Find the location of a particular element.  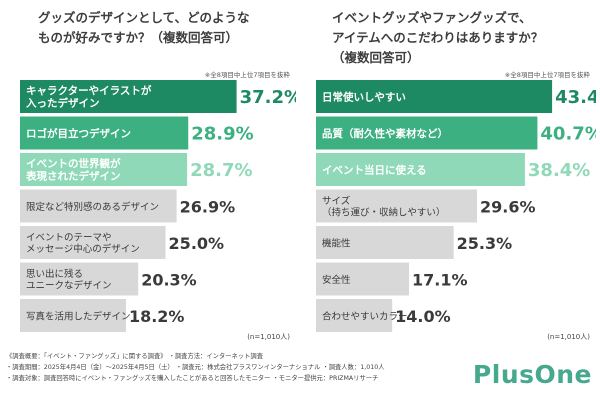

value-label: 37.2% is located at coordinates (268, 97).